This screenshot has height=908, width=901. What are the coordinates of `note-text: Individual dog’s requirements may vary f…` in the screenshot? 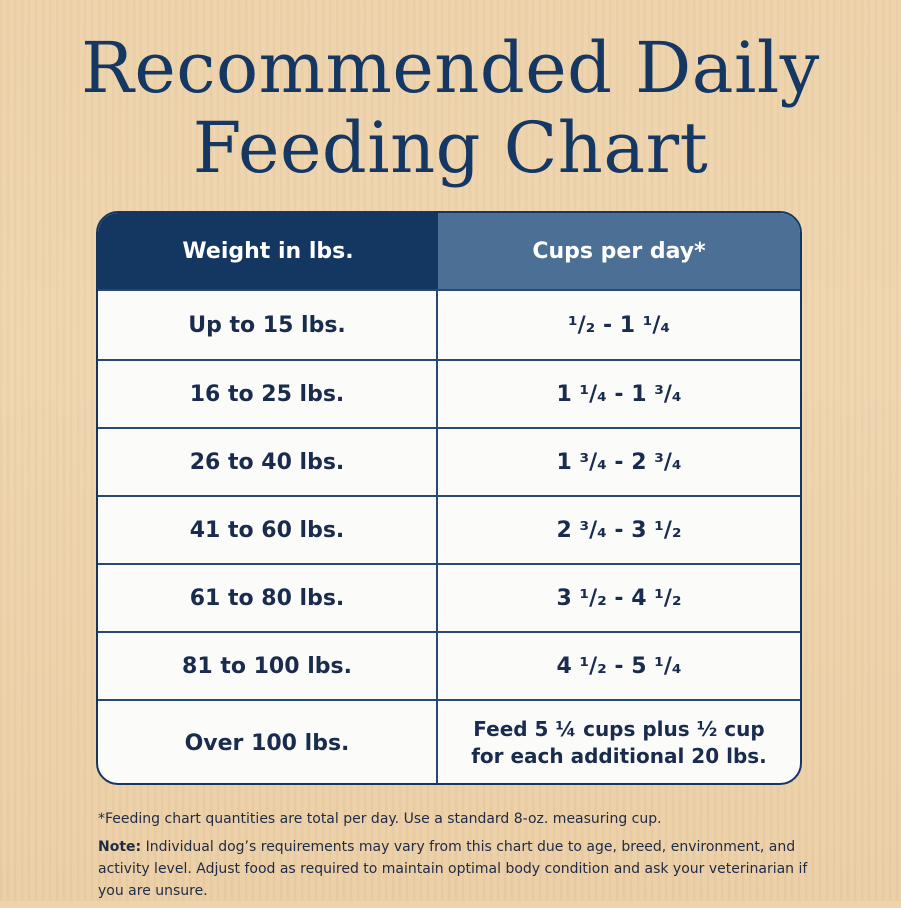 It's located at (453, 869).